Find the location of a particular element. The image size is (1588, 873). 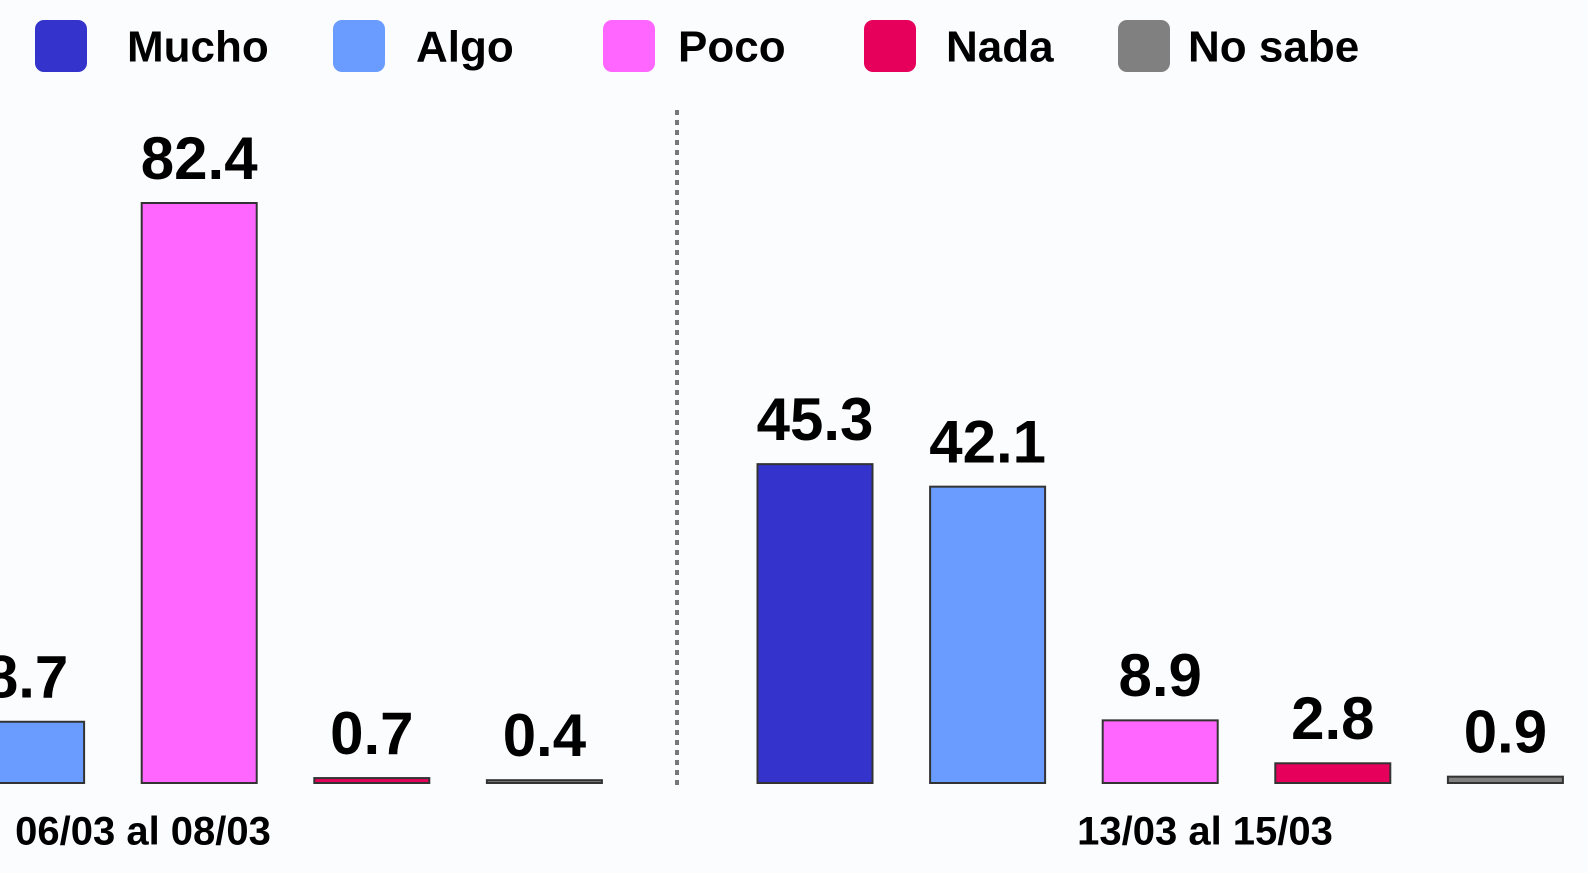

value-label: 0.7 is located at coordinates (371, 733).